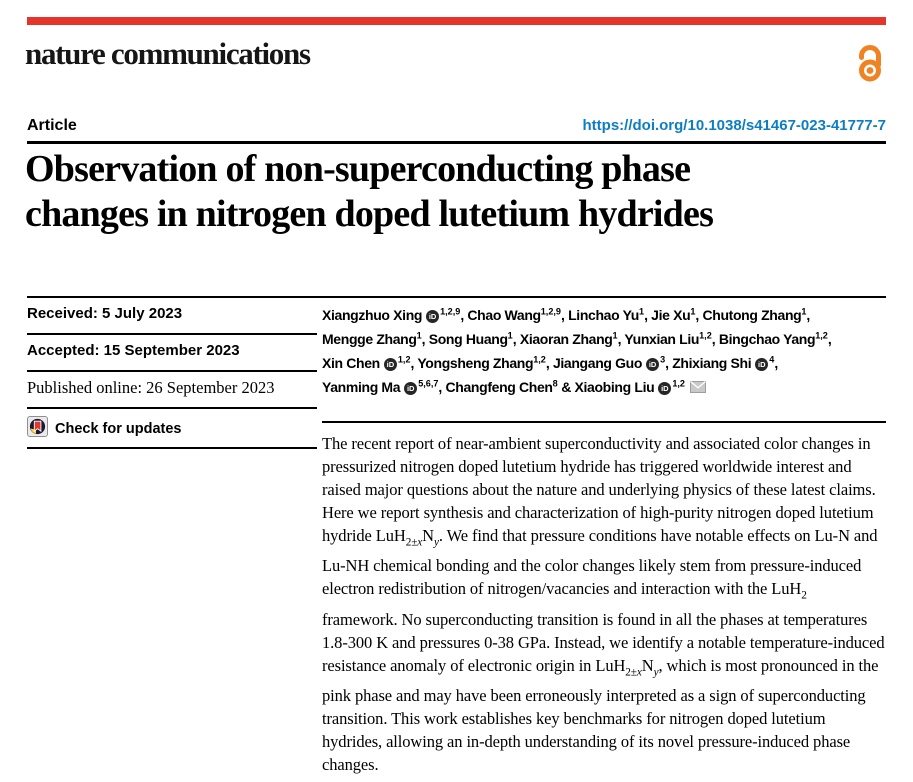  Describe the element at coordinates (772, 359) in the screenshot. I see `author-affiliations: 4` at that location.